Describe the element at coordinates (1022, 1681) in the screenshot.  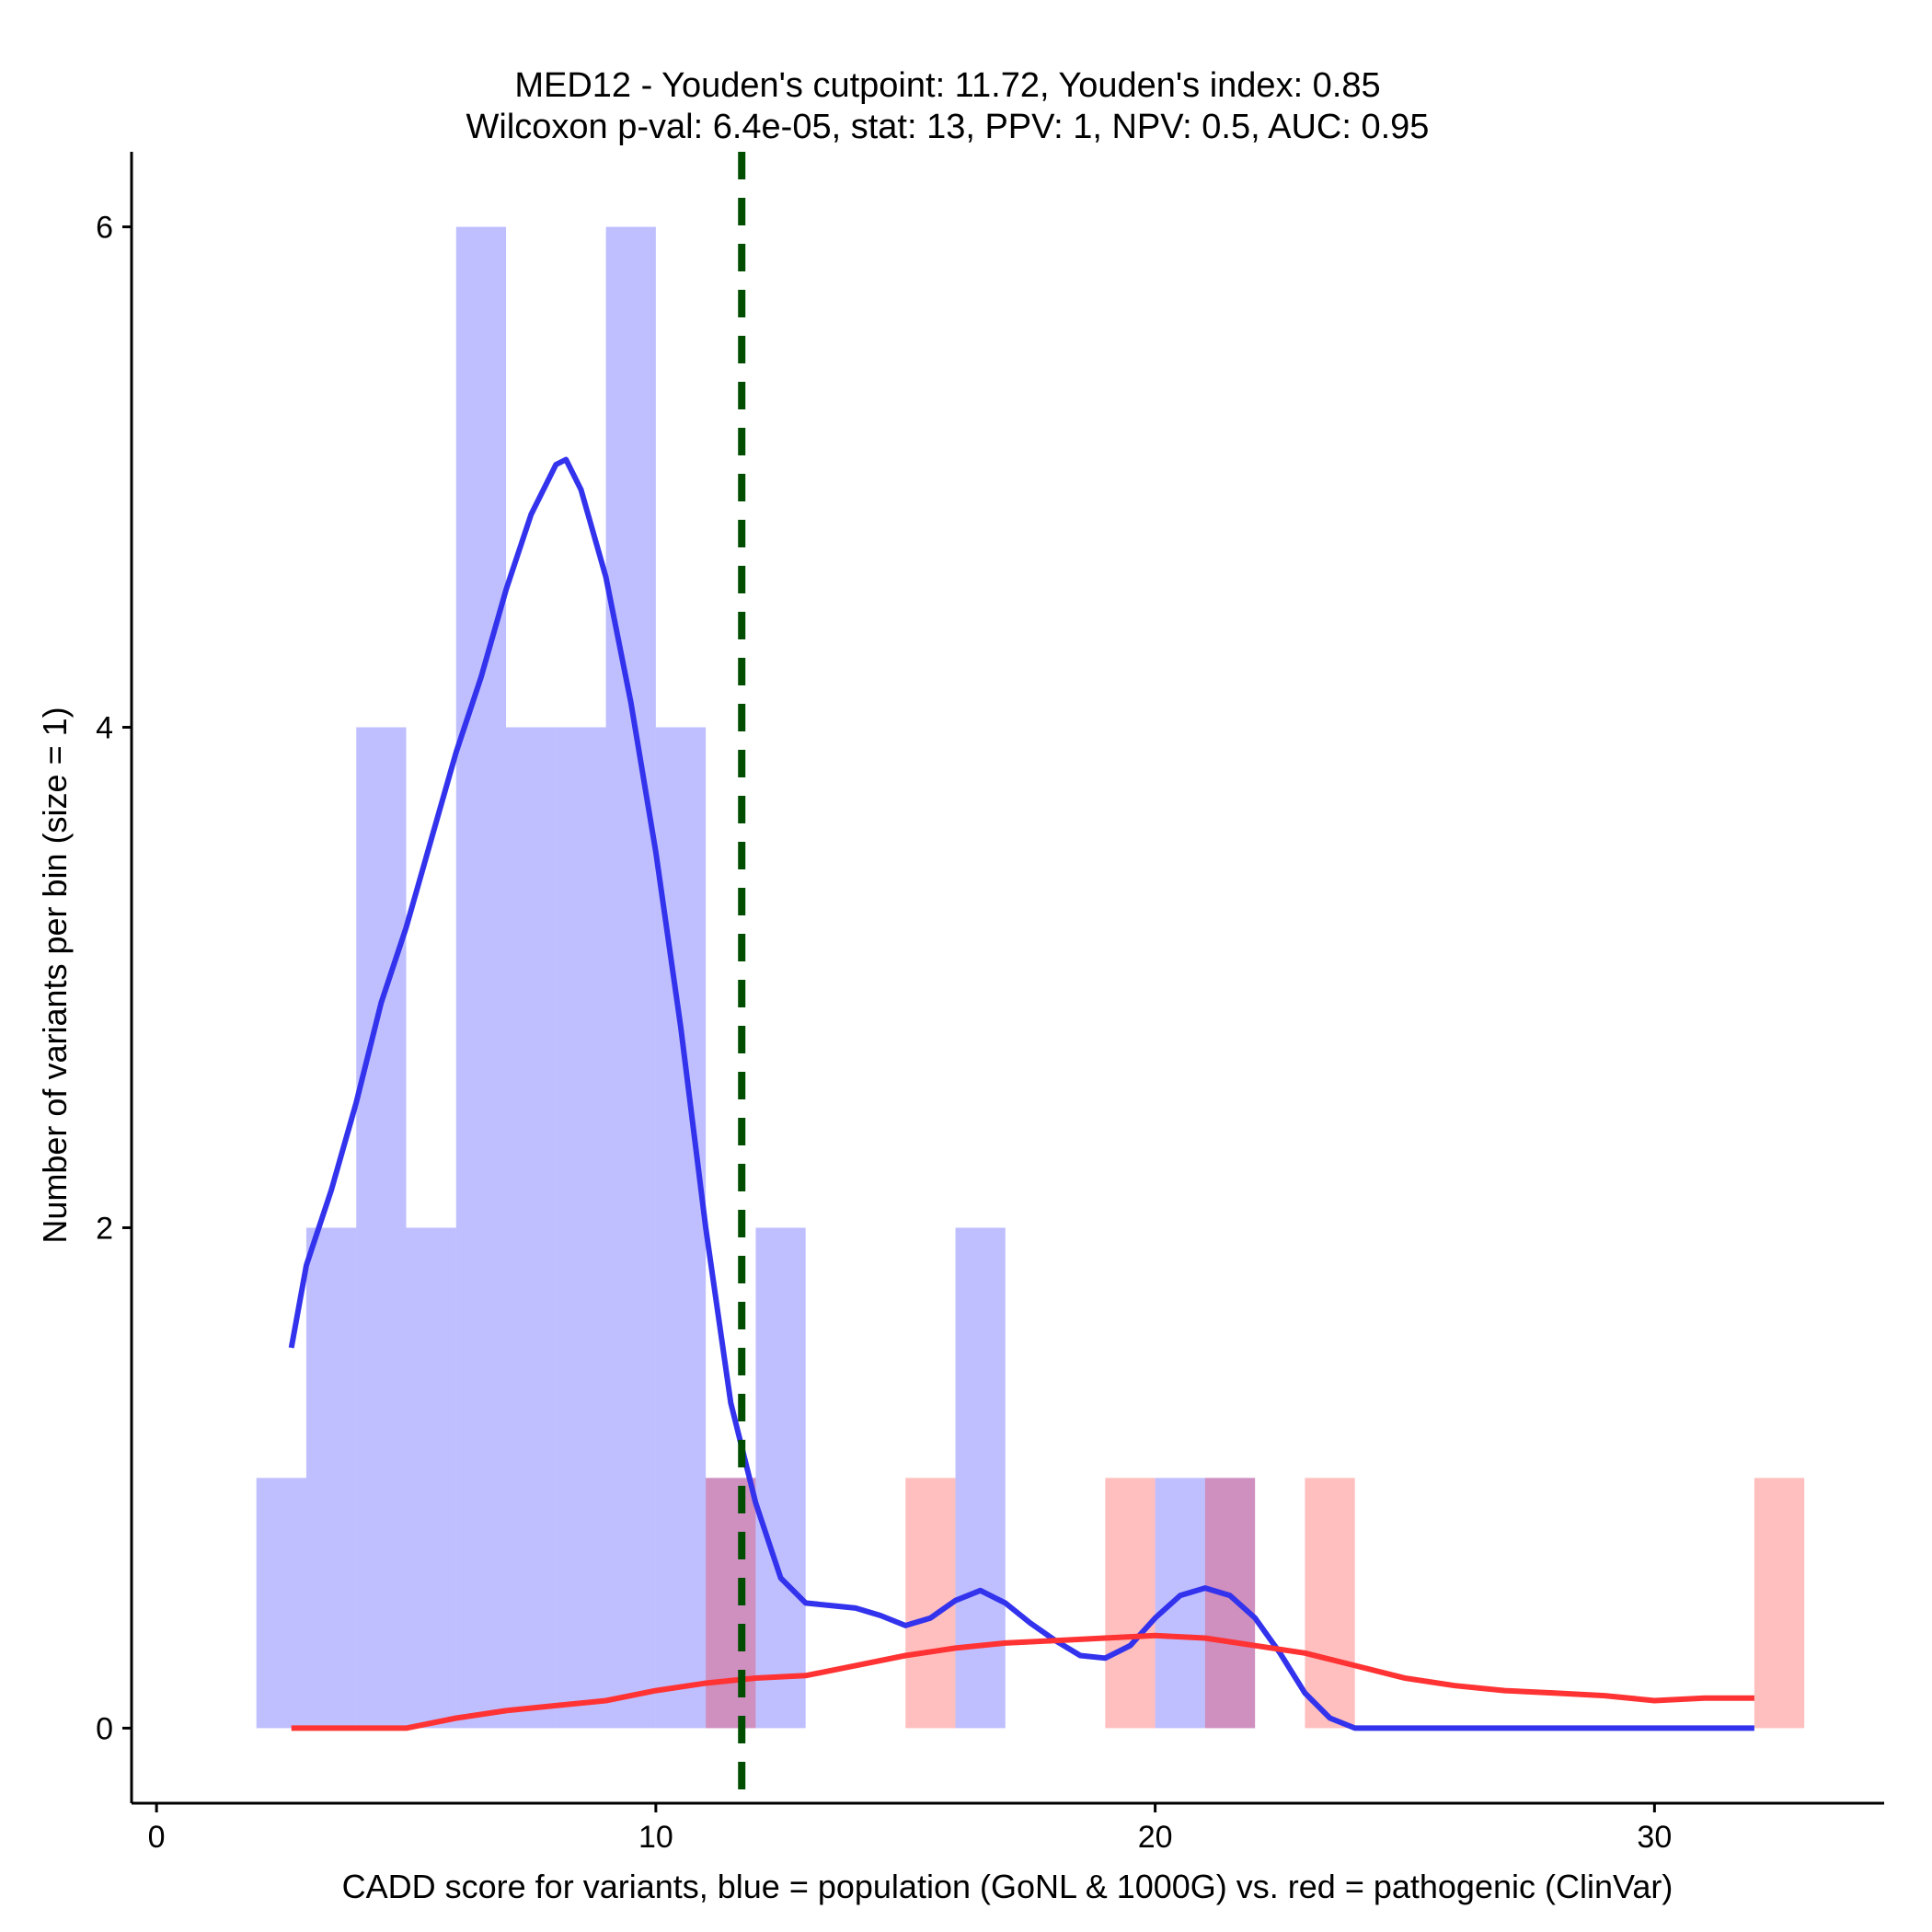
I see `pathogenic-density-curve` at that location.